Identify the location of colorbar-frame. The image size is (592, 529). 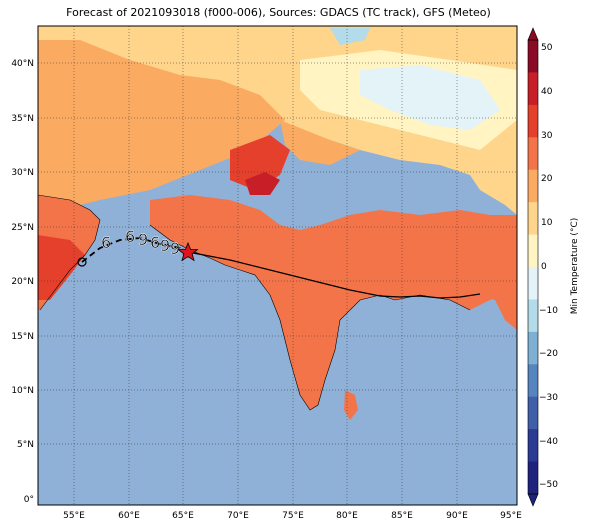
(533, 267).